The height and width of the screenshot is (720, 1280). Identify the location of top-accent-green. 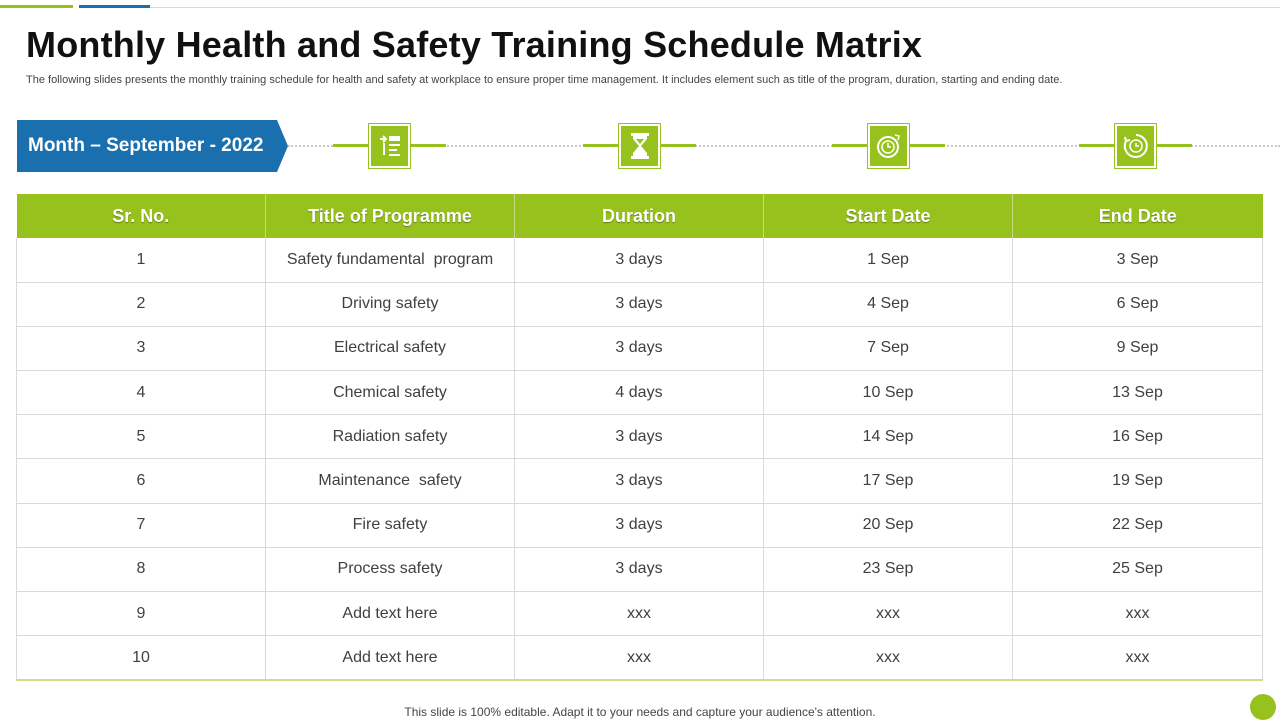
(36, 6).